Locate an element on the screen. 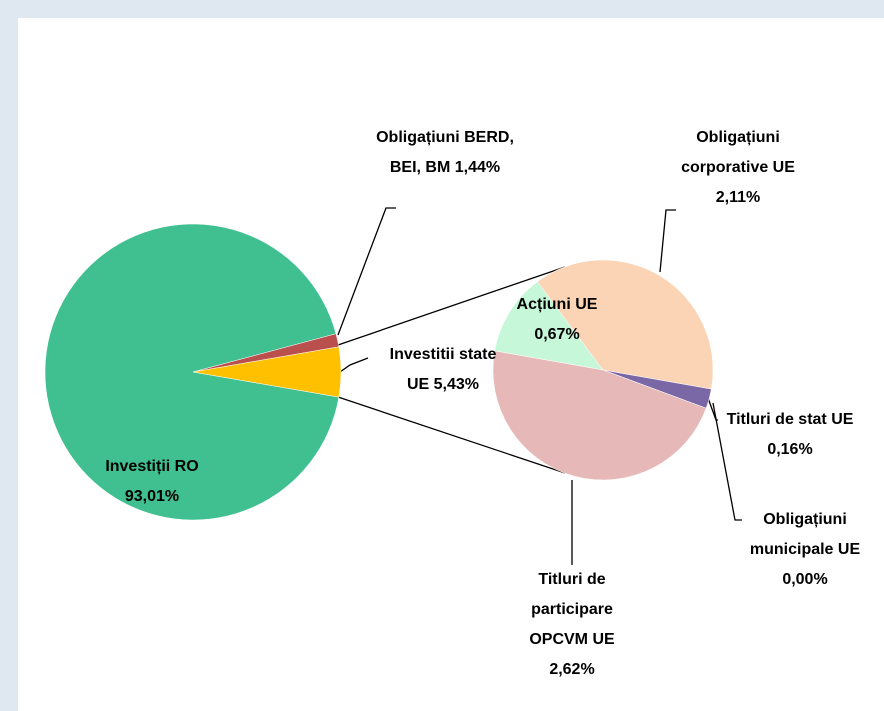 The image size is (884, 711). value-label: 93,01% is located at coordinates (152, 496).